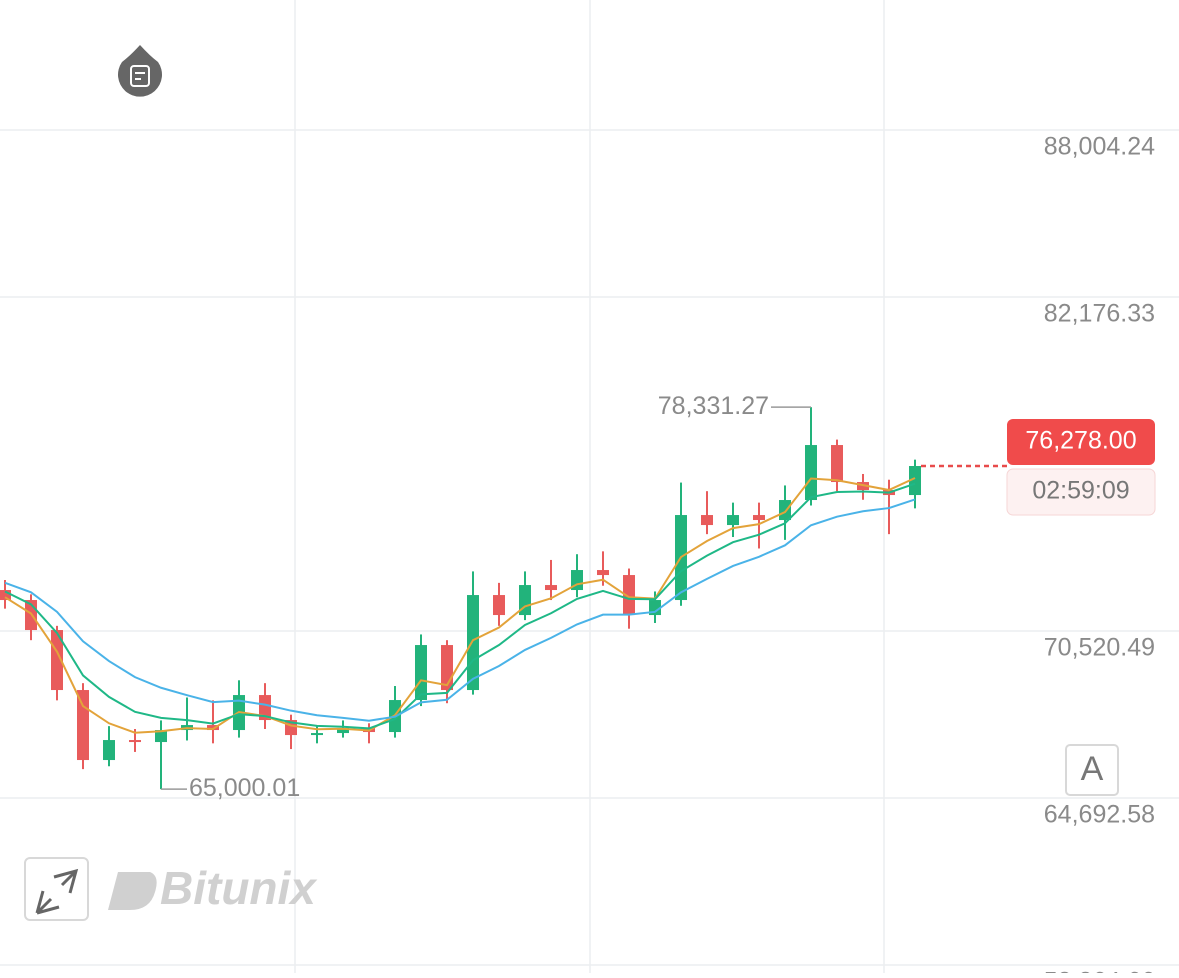 This screenshot has width=1179, height=978. Describe the element at coordinates (57, 891) in the screenshot. I see `expand-icon` at that location.